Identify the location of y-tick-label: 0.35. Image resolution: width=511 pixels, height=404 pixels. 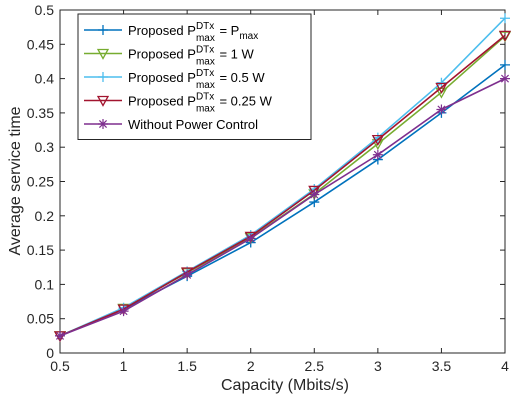
(40, 113).